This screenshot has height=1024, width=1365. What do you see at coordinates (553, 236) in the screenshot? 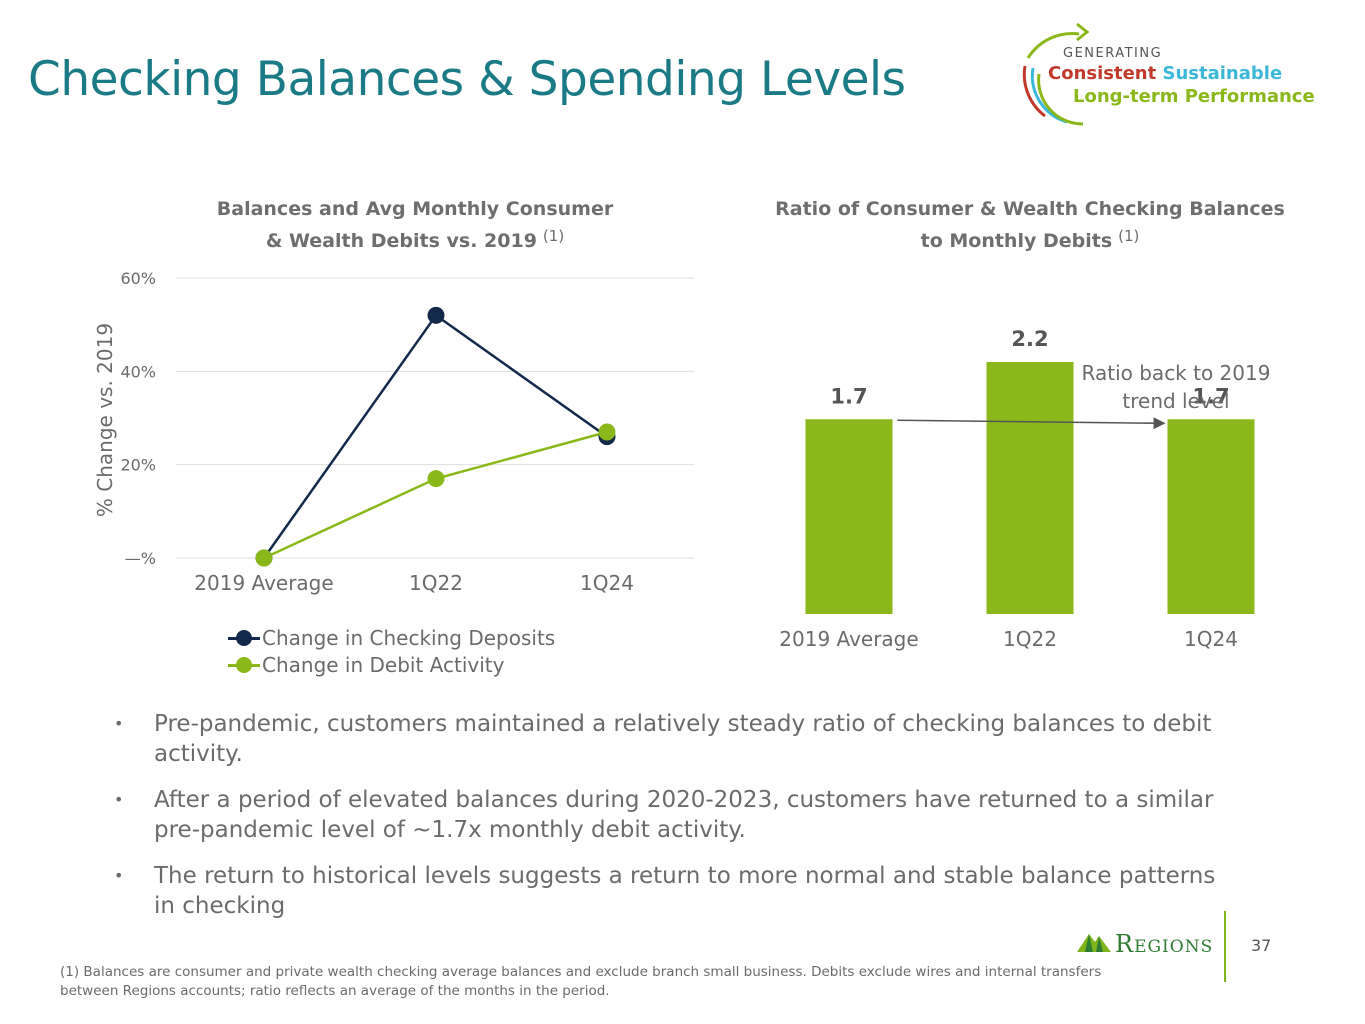
I see `line-chart-footnote-ref: (1)` at bounding box center [553, 236].